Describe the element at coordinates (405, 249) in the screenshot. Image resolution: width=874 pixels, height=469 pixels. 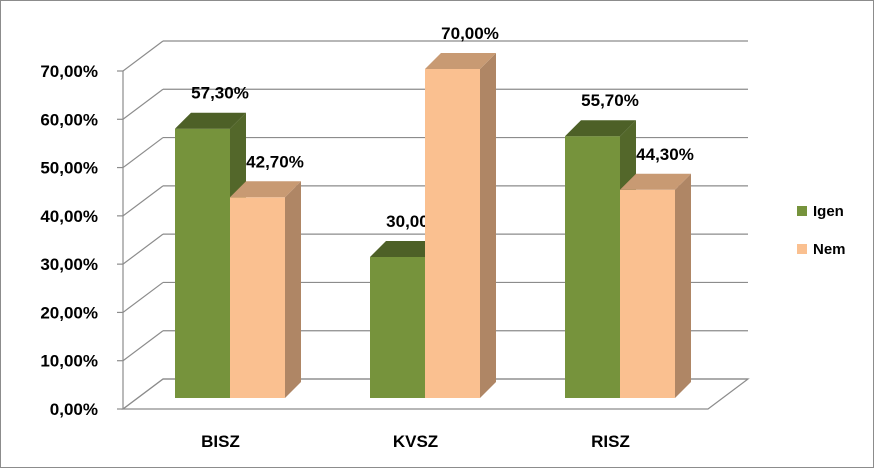
I see `bar-kvsz-igen-top` at that location.